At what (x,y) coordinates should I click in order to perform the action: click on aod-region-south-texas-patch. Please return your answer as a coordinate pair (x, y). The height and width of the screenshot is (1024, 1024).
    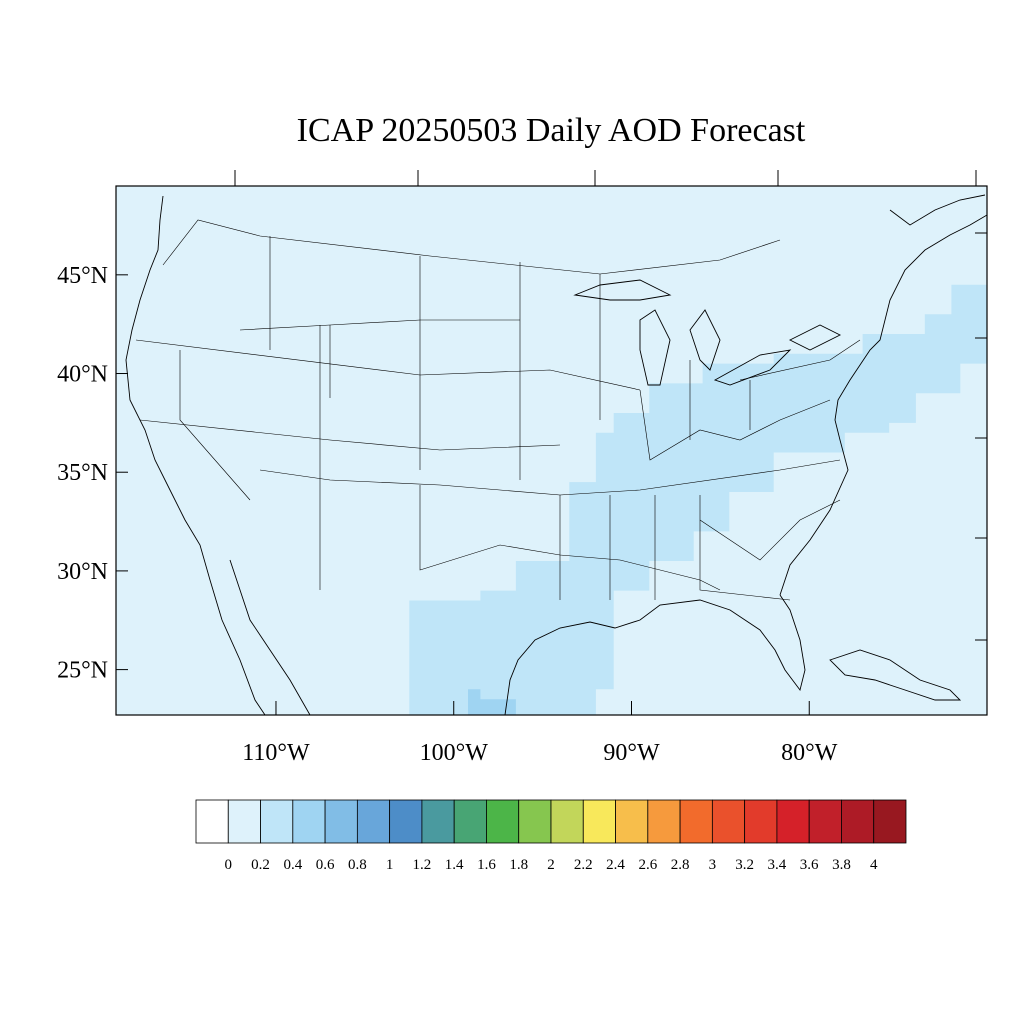
    Looking at the image, I should click on (492, 702).